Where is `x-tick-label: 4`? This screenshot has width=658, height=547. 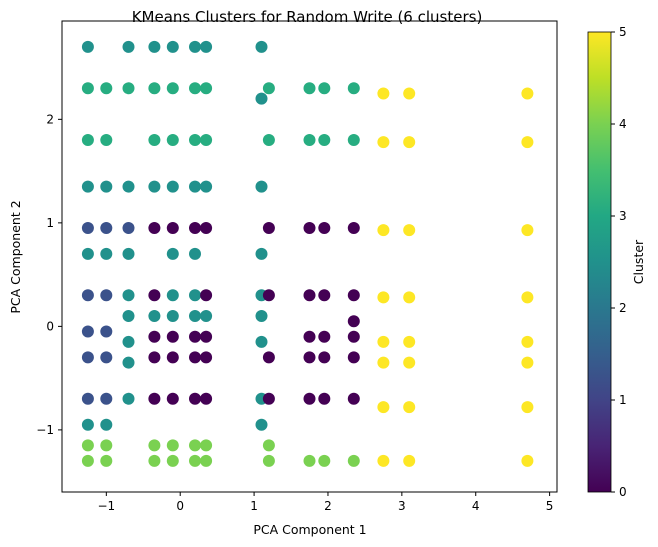 x-tick-label: 4 is located at coordinates (476, 506).